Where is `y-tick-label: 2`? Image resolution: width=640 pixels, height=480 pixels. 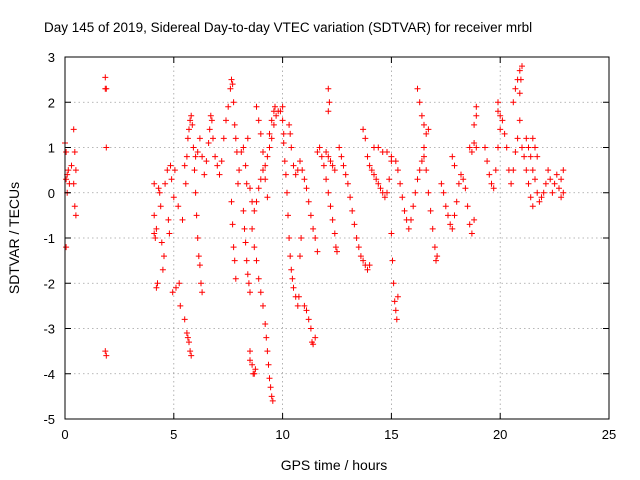 y-tick-label: 2 is located at coordinates (51, 102).